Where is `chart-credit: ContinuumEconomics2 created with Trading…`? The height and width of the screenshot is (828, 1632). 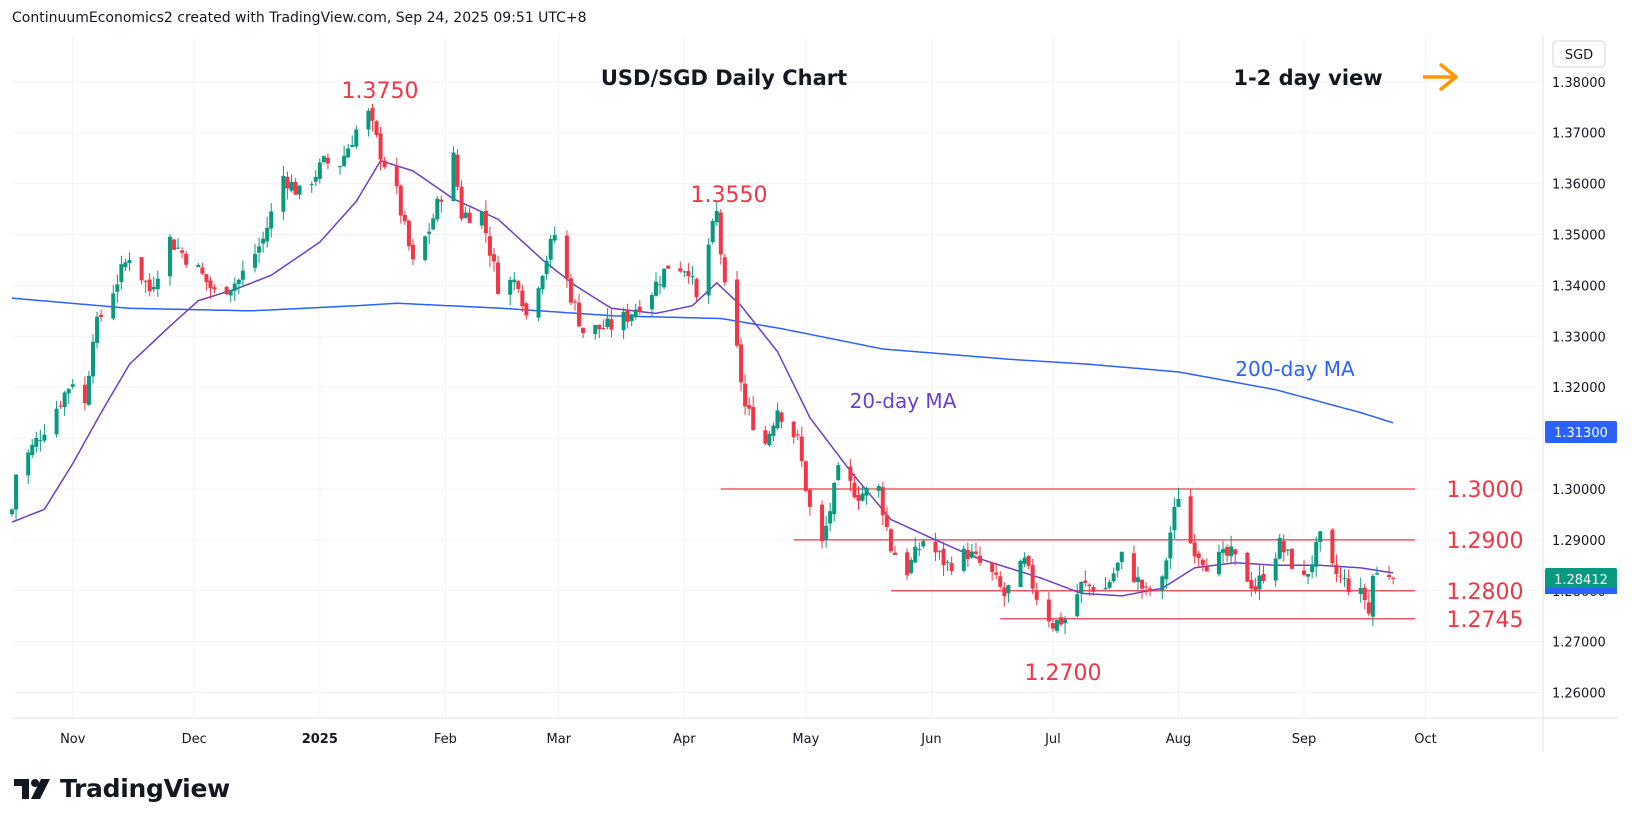
chart-credit: ContinuumEconomics2 created with Trading… is located at coordinates (299, 18).